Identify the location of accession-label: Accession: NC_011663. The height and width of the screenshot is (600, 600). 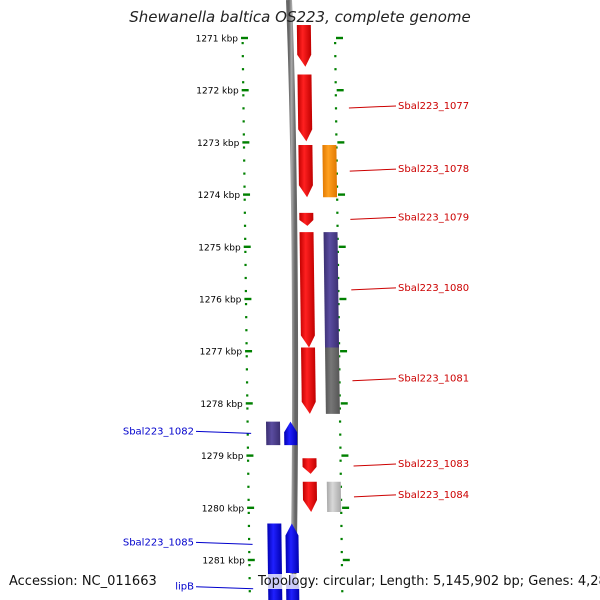
(83, 581).